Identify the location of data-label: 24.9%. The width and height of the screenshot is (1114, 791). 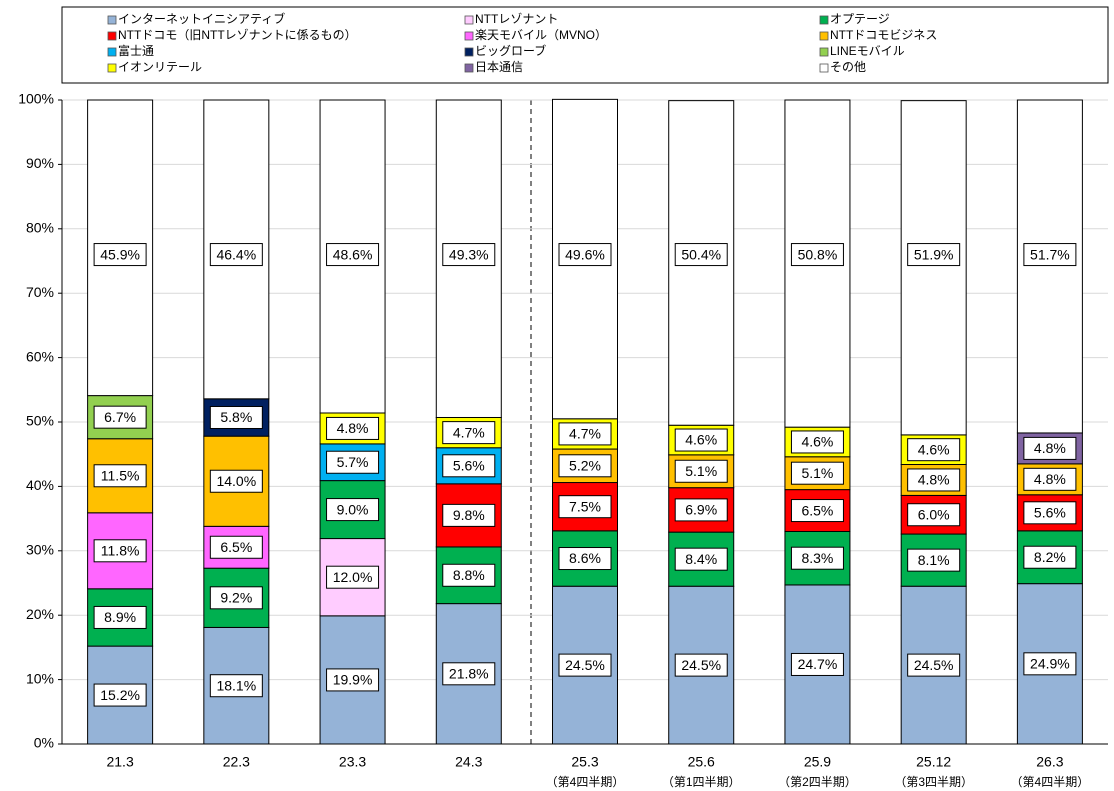
(1050, 664).